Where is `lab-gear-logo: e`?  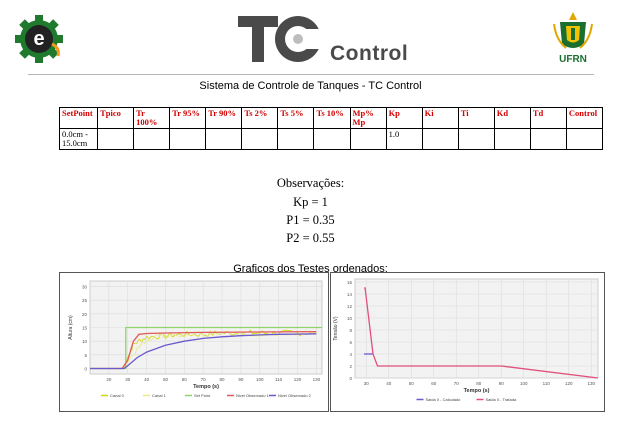 lab-gear-logo: e is located at coordinates (39, 39).